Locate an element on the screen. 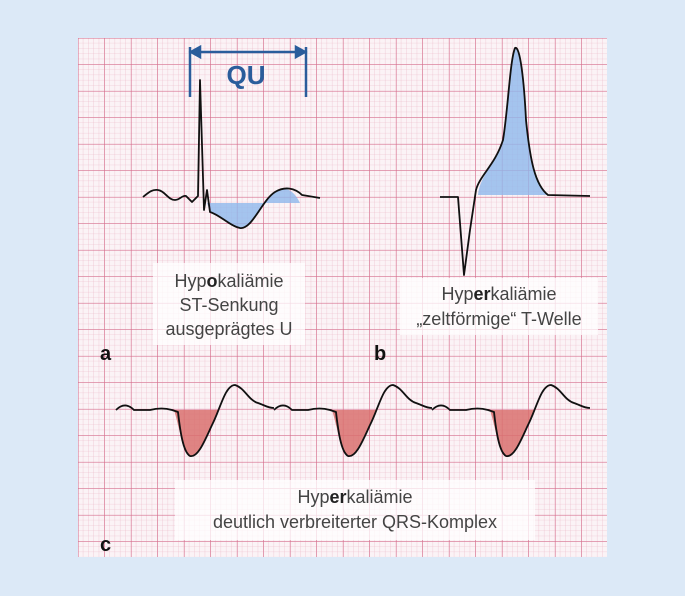  caption-line: ausgeprägtes U is located at coordinates (228, 329).